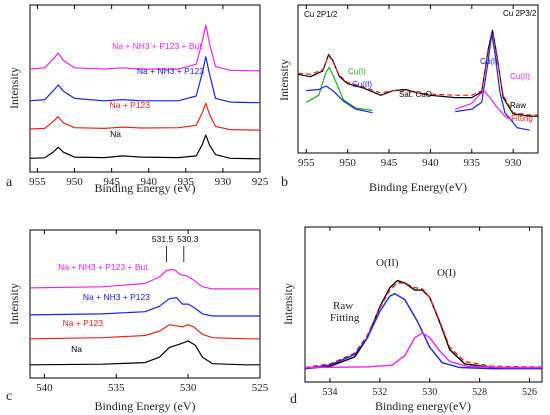  I want to click on panel-letter-a: a, so click(9, 182).